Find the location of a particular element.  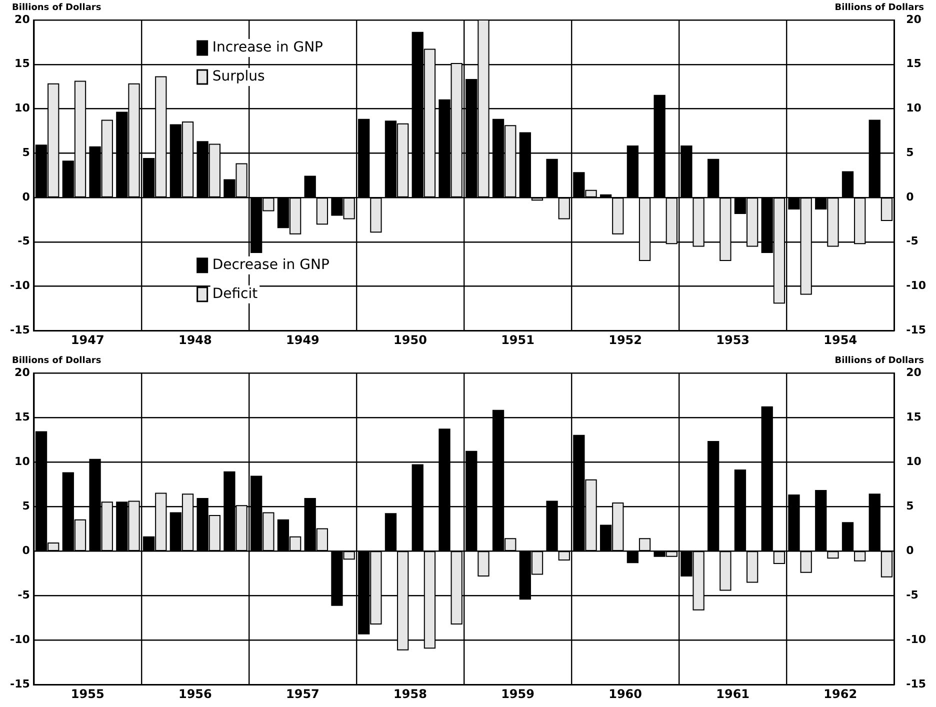

legend-label: Surplus is located at coordinates (238, 76).